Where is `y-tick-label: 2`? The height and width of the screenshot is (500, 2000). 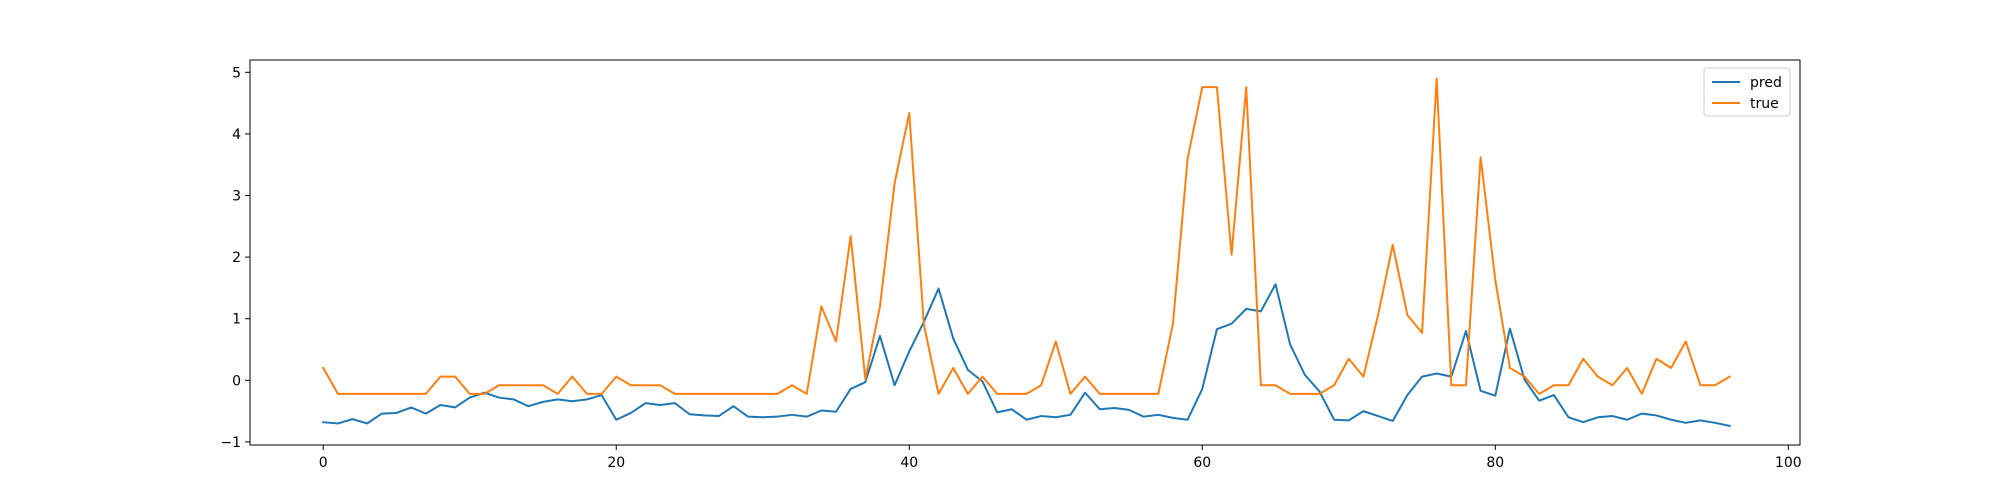
y-tick-label: 2 is located at coordinates (236, 258).